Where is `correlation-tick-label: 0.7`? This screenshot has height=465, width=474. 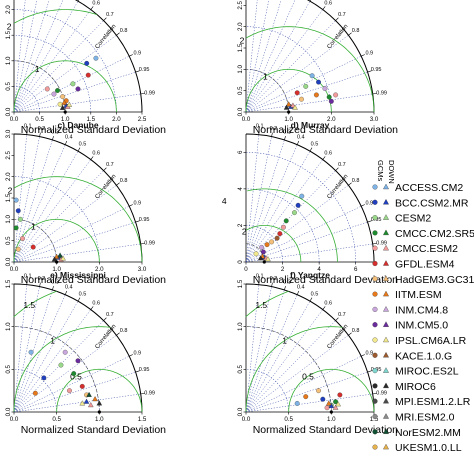
correlation-tick-label: 0.7 is located at coordinates (342, 165).